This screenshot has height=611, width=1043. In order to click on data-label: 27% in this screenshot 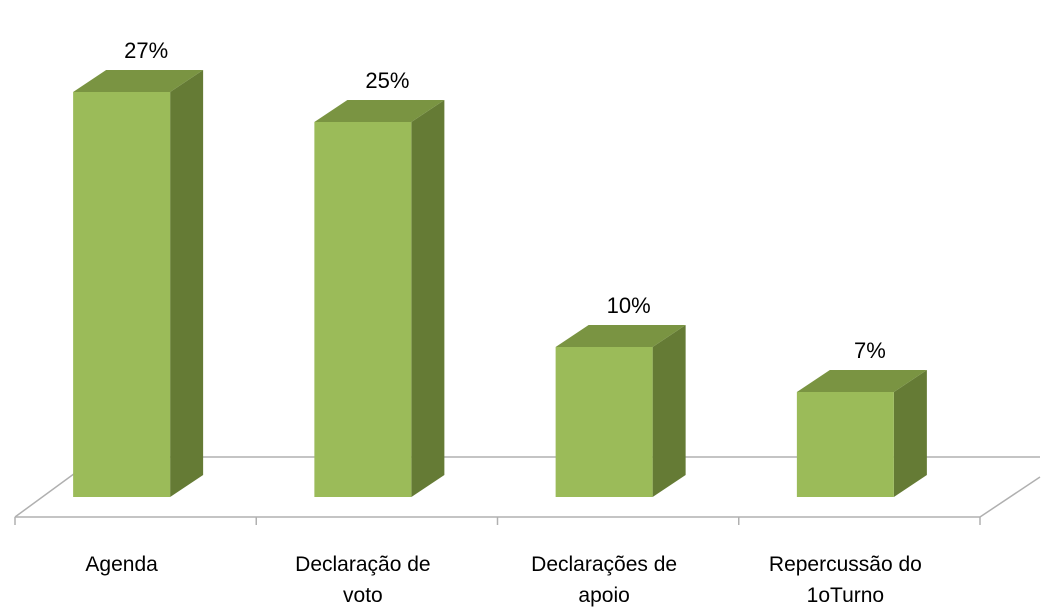, I will do `click(146, 50)`.